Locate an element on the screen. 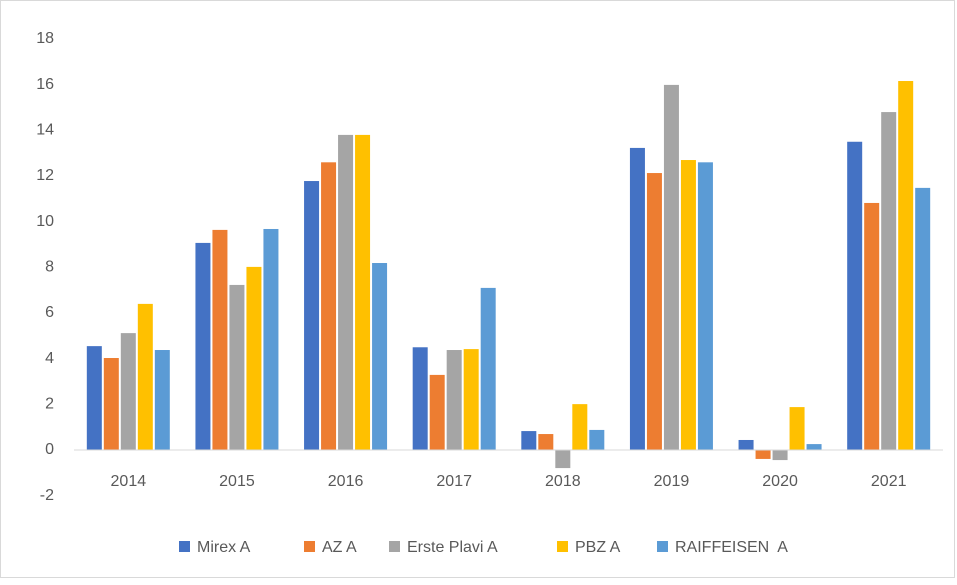  y-tick-label: 18 is located at coordinates (45, 38).